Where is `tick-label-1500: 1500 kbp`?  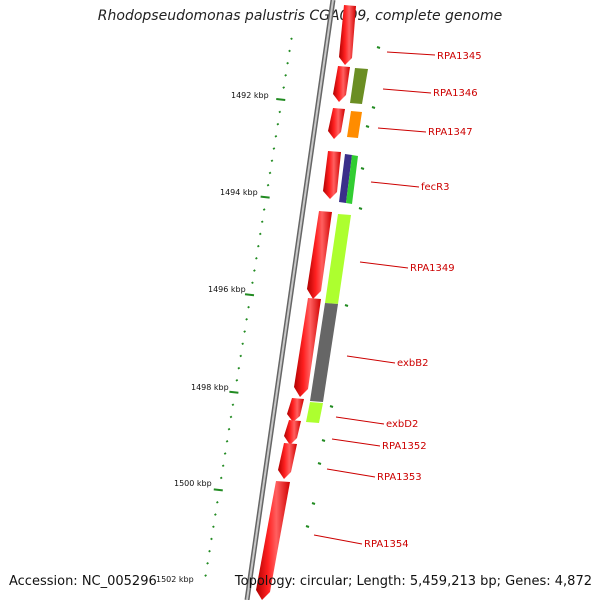
tick-label-1500: 1500 kbp is located at coordinates (193, 483).